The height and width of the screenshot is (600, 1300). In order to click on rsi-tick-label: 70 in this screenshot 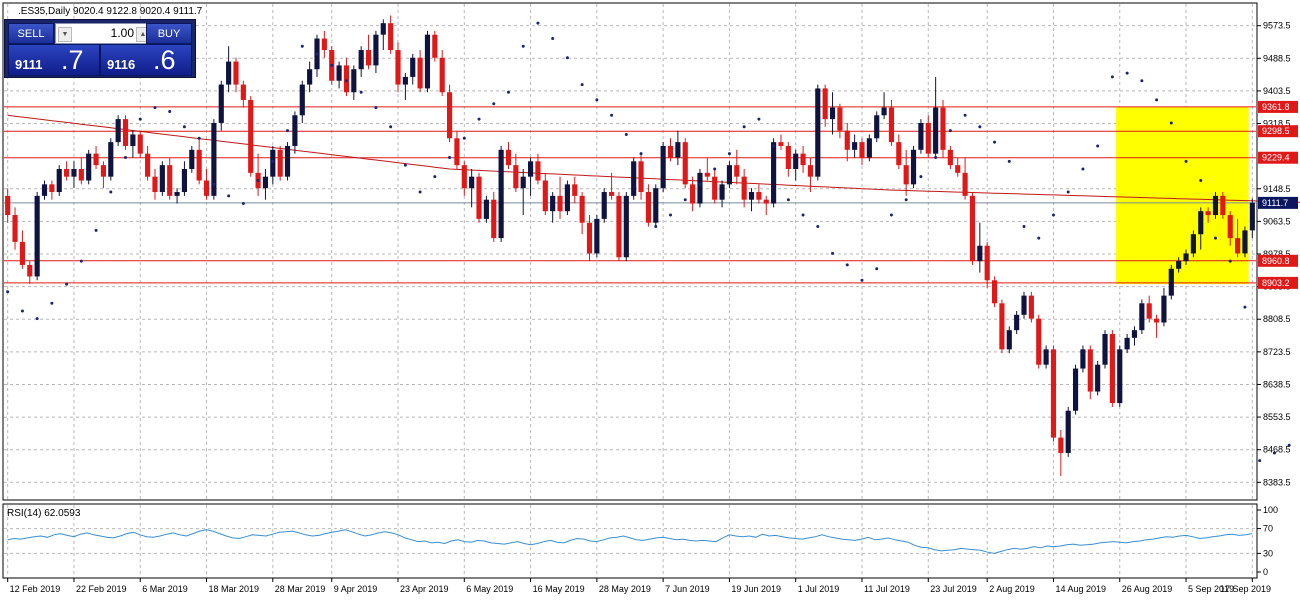, I will do `click(1268, 529)`.